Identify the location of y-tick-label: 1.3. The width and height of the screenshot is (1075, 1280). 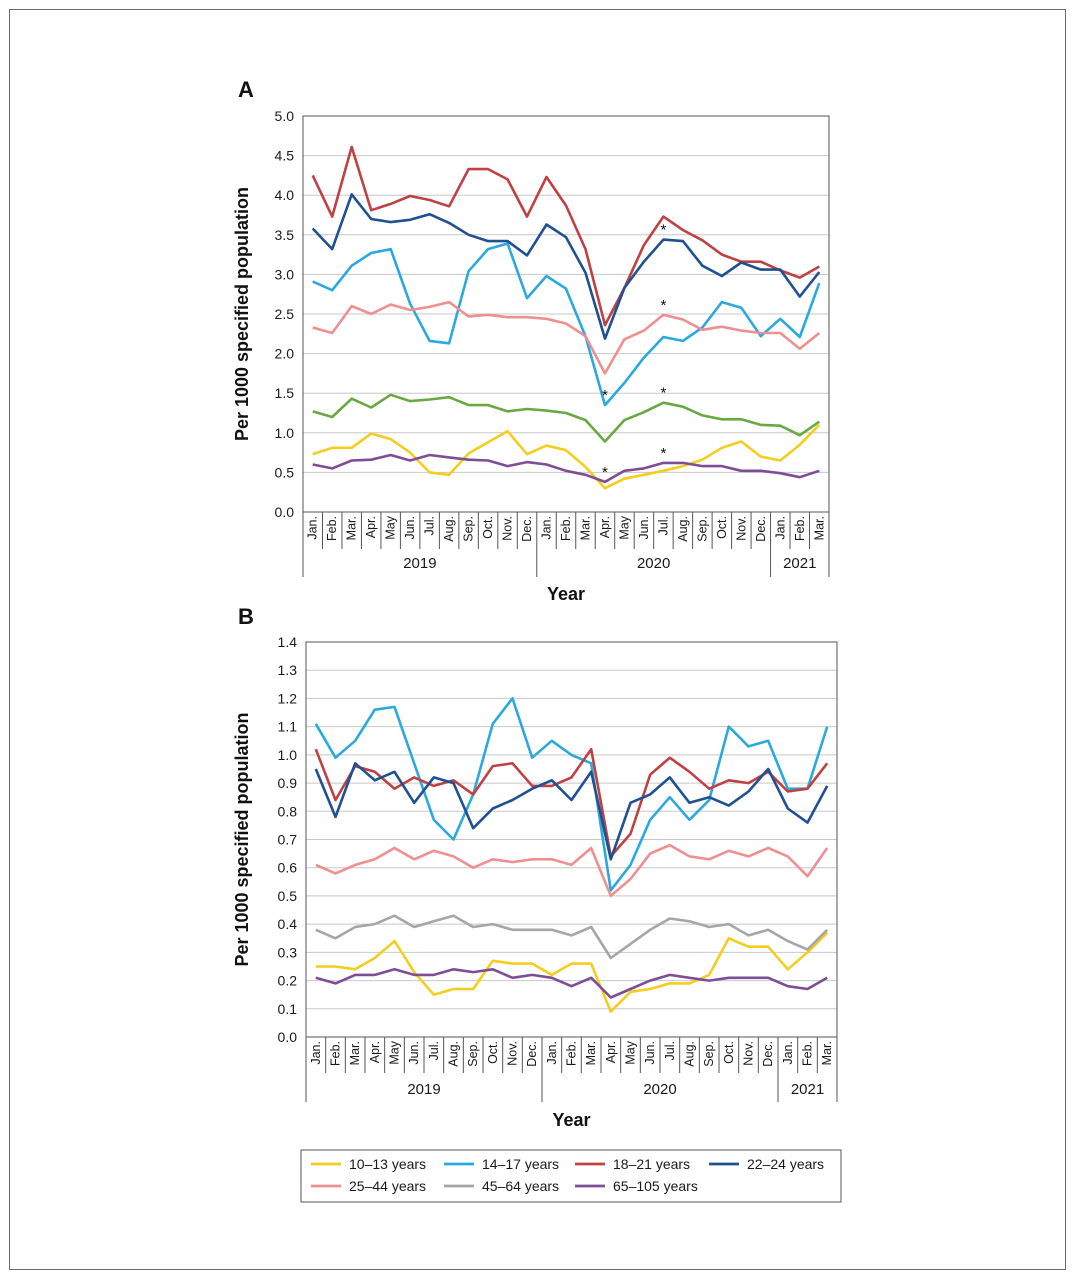
(288, 670).